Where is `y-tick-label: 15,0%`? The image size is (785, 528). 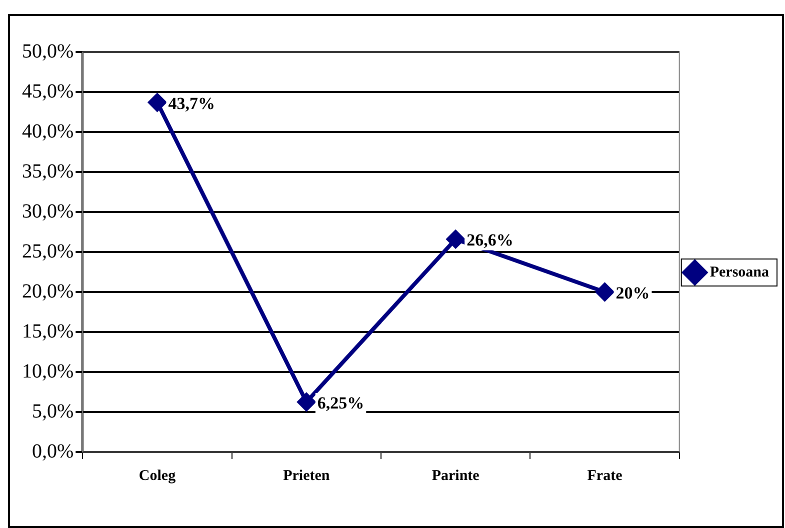 y-tick-label: 15,0% is located at coordinates (48, 331).